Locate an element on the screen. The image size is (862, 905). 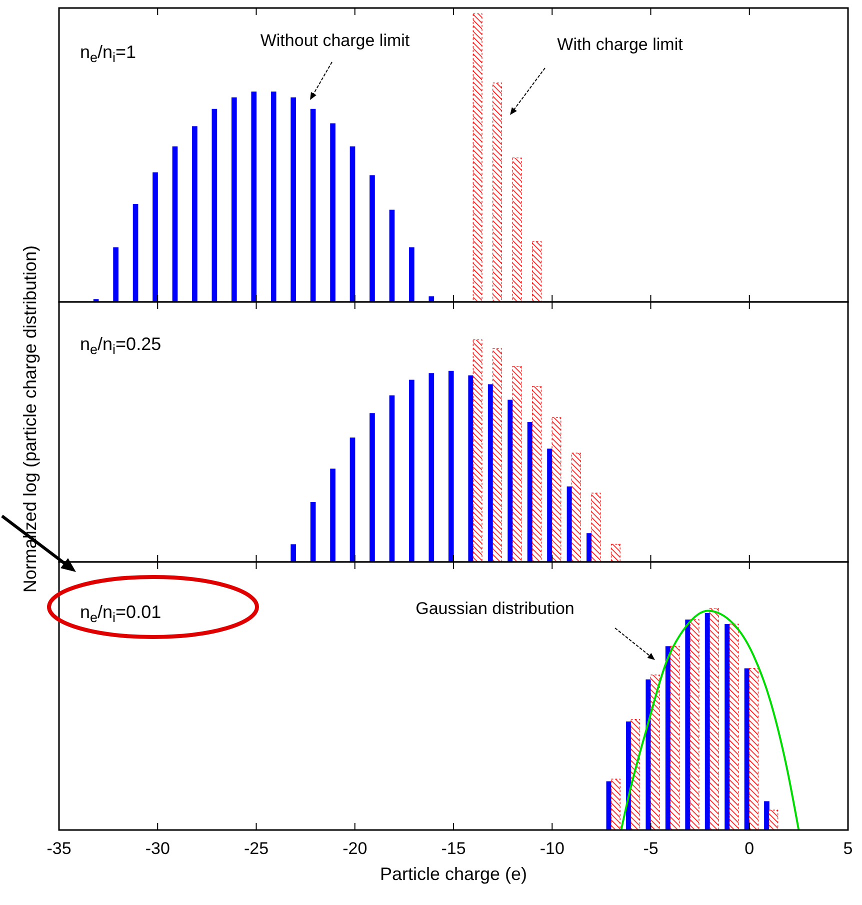
annotation: n$_{e}$/n$_{i}$=0.01 is located at coordinates (121, 614).